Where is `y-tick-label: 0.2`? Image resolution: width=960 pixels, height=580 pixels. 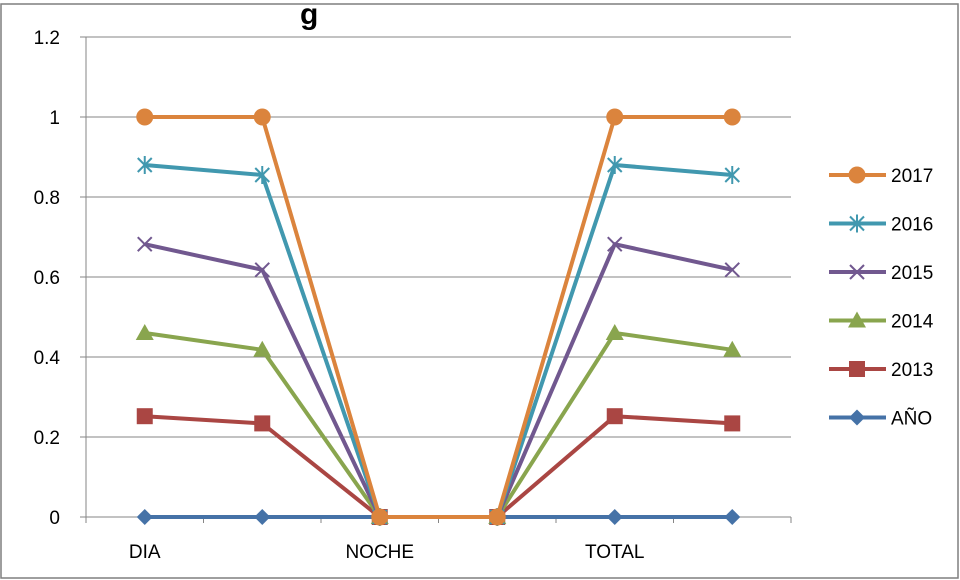
y-tick-label: 0.2 is located at coordinates (47, 438).